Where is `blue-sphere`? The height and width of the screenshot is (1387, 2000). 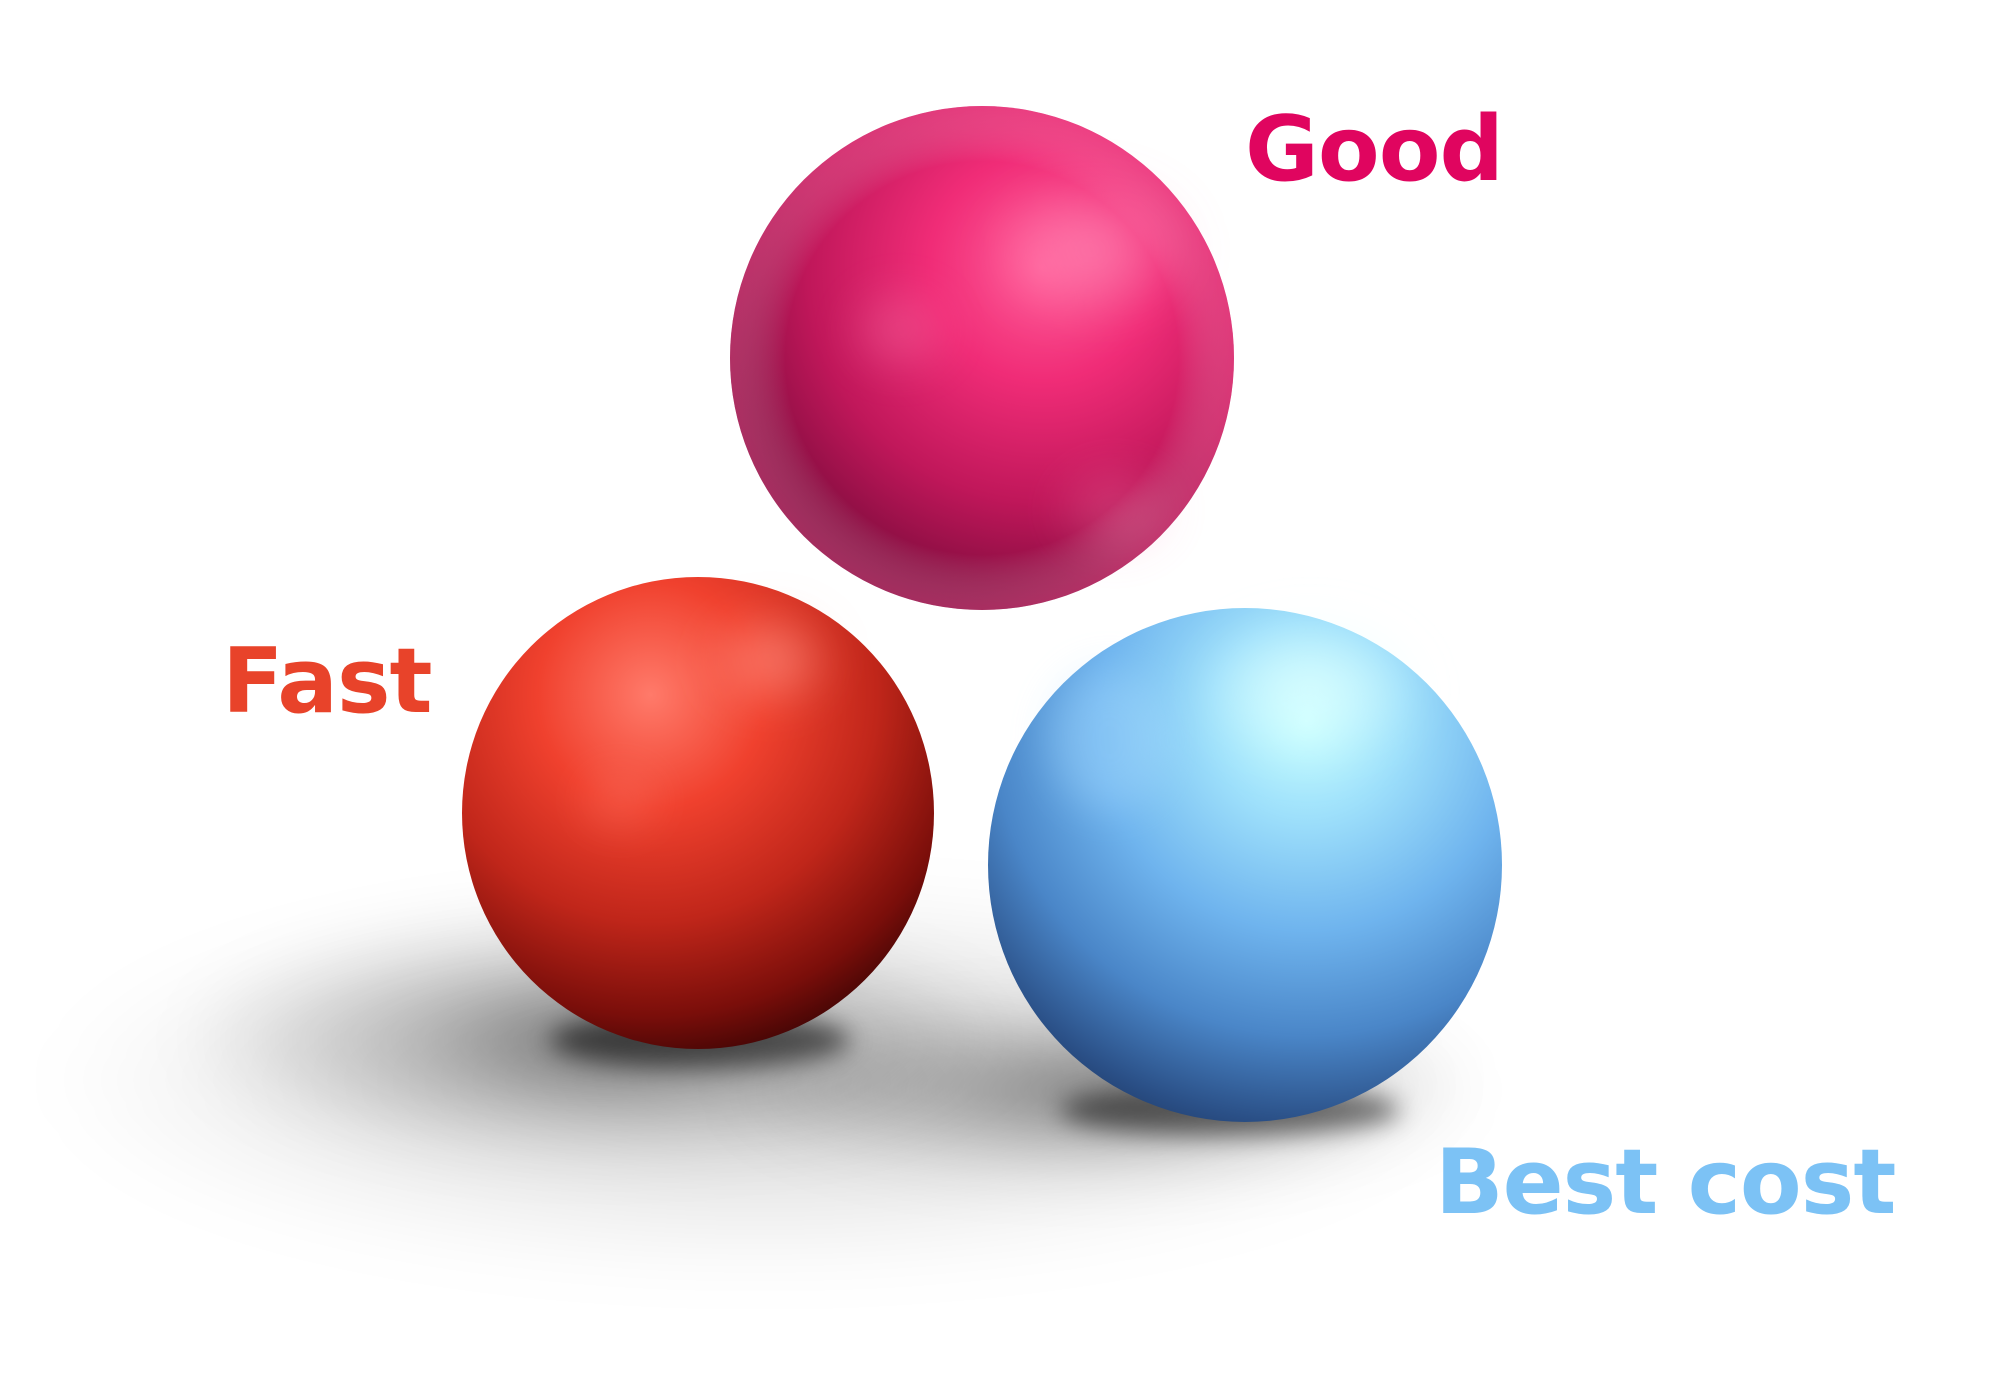
blue-sphere is located at coordinates (1245, 865).